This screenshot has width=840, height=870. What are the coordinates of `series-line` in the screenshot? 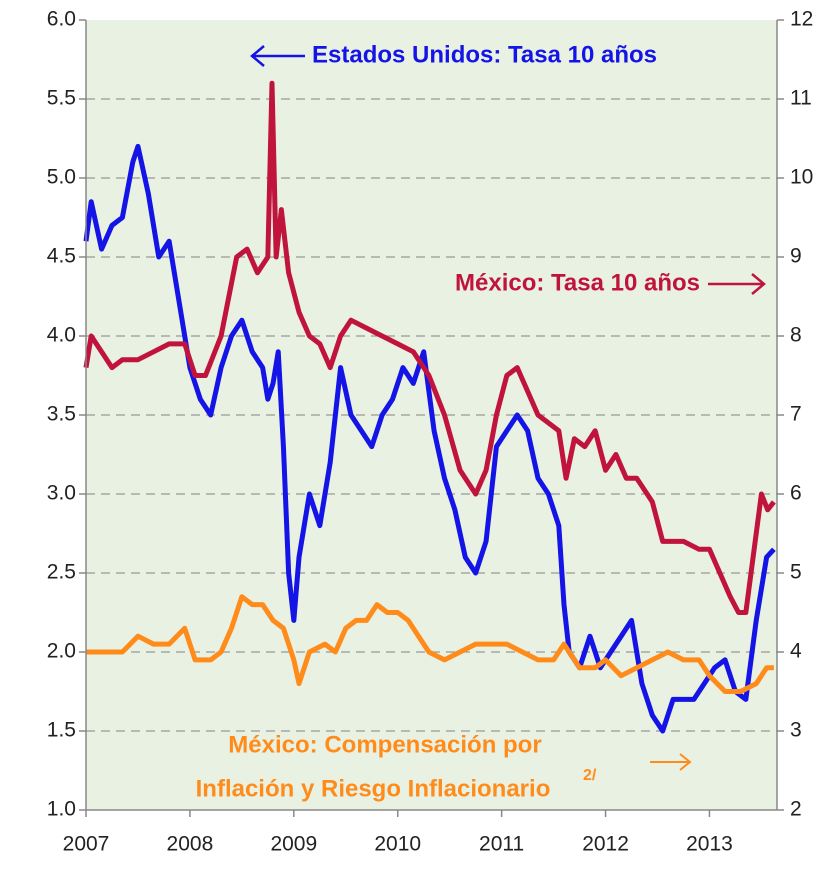 It's located at (430, 644).